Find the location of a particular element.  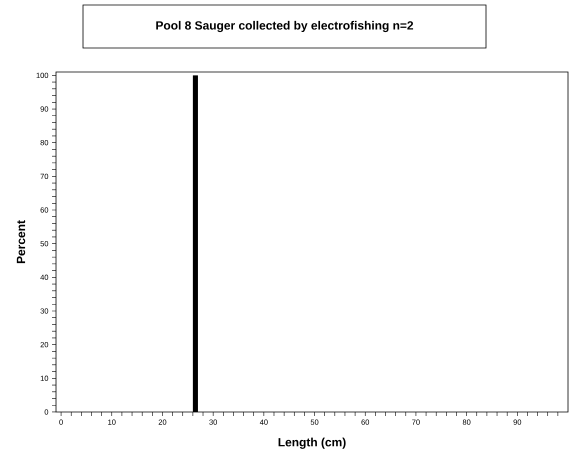

x-axis-title: Length (cm) is located at coordinates (312, 443).